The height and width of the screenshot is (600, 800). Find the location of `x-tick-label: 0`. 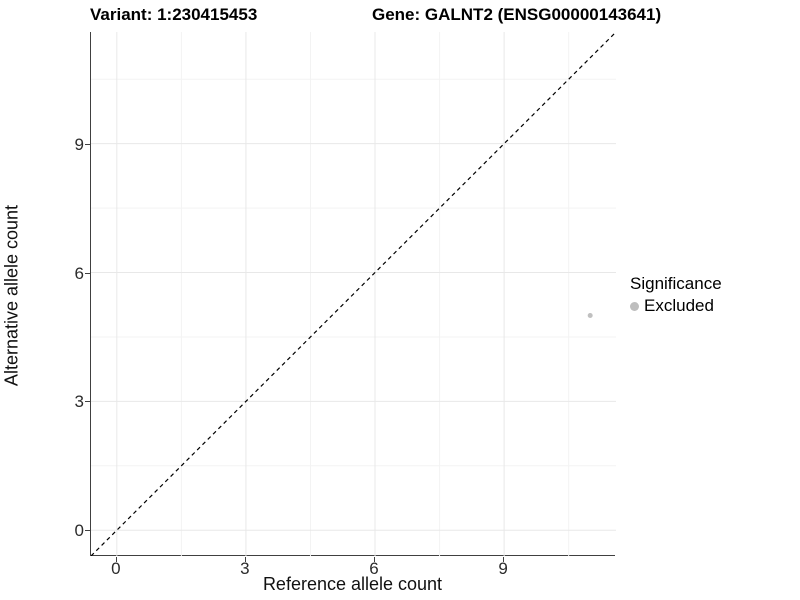

x-tick-label: 0 is located at coordinates (116, 568).